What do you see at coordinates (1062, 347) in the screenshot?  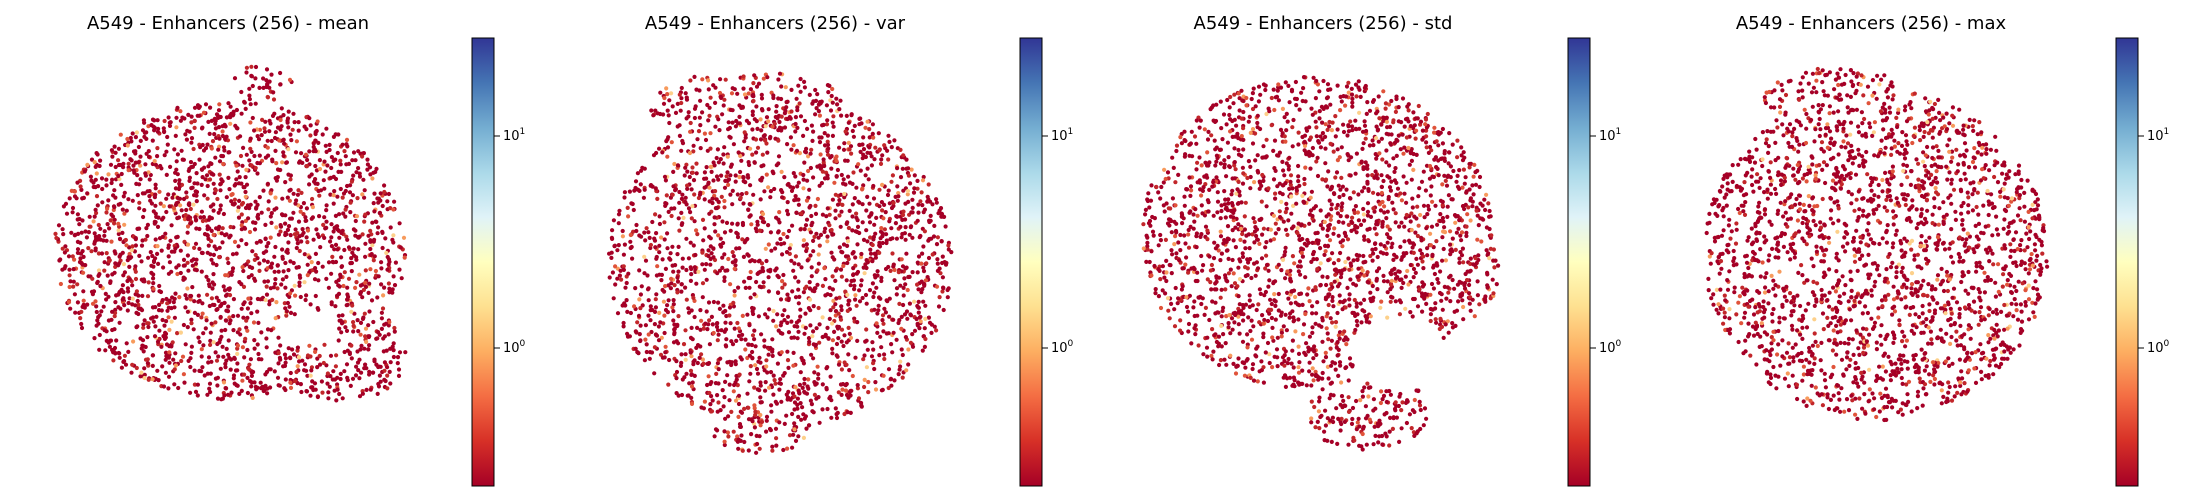 I see `colorbar-tick-label: 100` at bounding box center [1062, 347].